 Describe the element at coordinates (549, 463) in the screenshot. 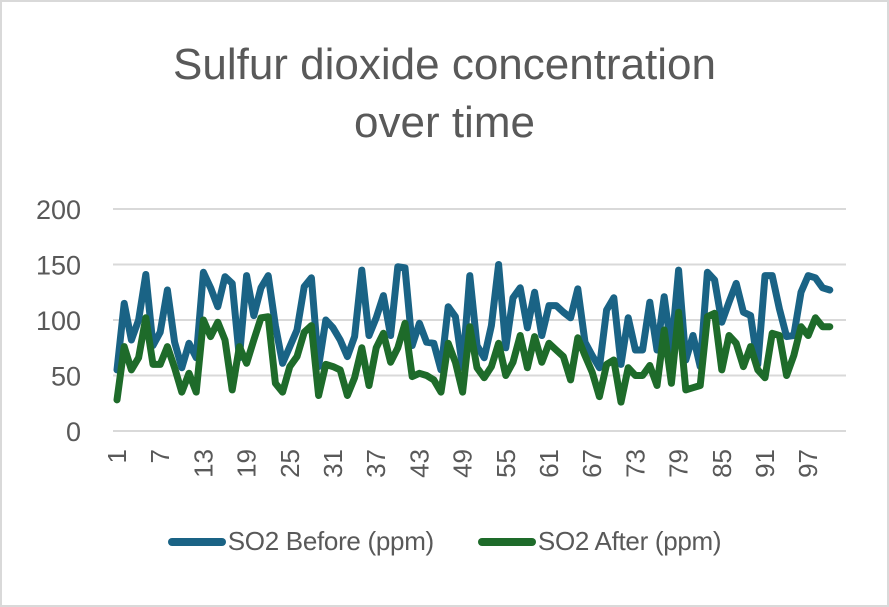

I see `x-tick-label: 61` at that location.